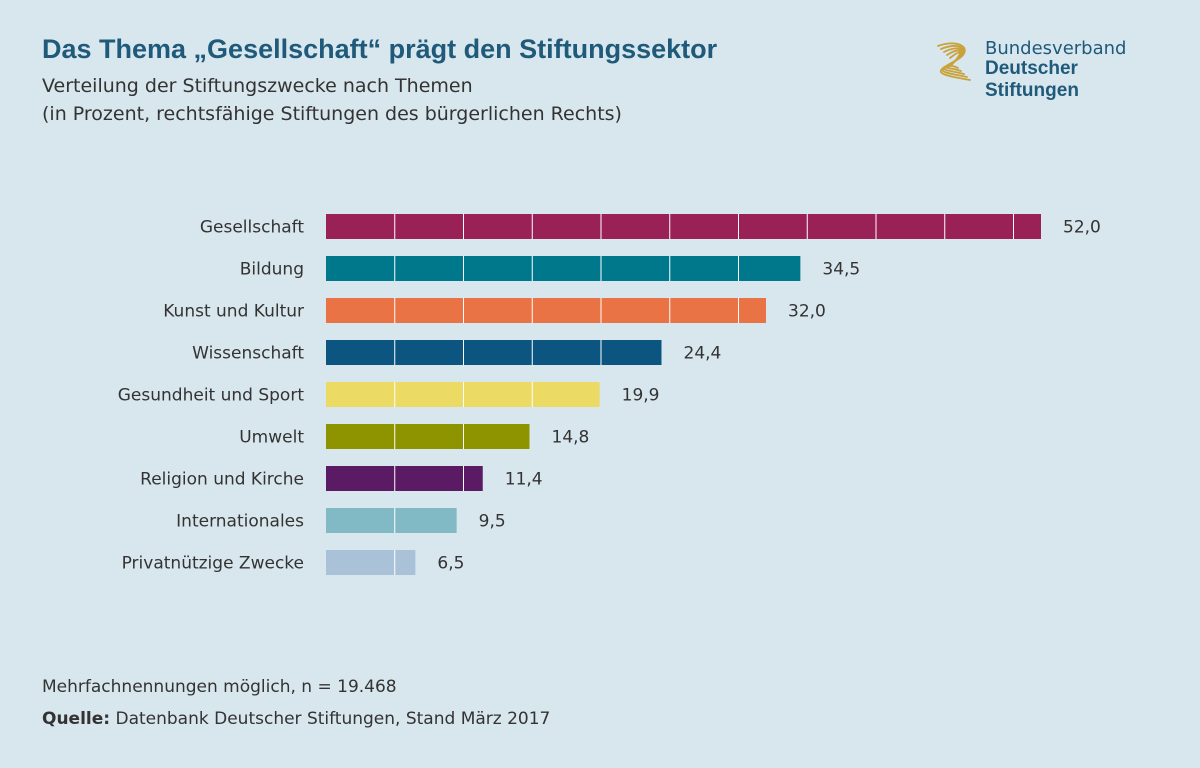  What do you see at coordinates (1032, 79) in the screenshot?
I see `logo-text-line-2: Deutscher Stiftungen` at bounding box center [1032, 79].